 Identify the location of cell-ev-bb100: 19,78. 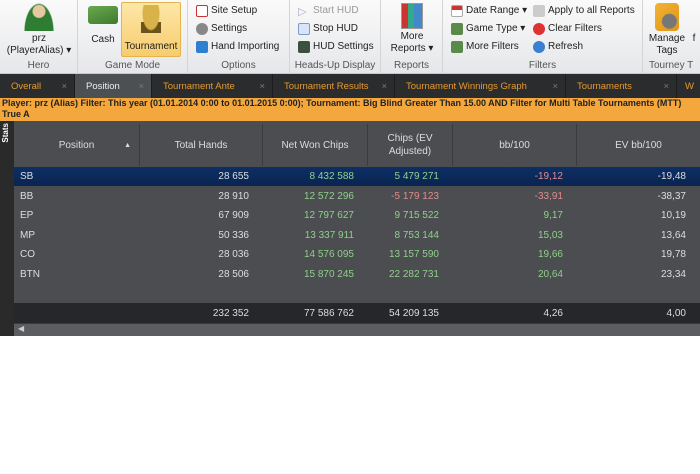
(673, 254).